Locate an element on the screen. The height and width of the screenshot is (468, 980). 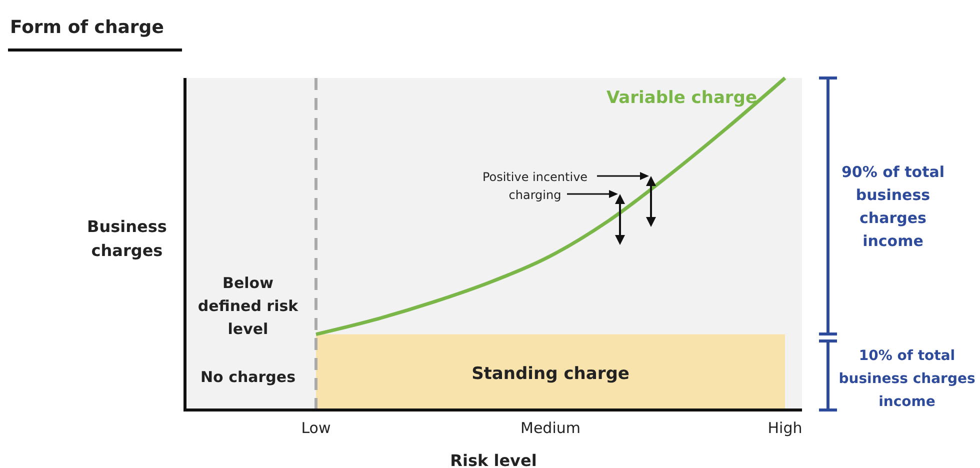
series-label: Variable charge is located at coordinates (681, 98).